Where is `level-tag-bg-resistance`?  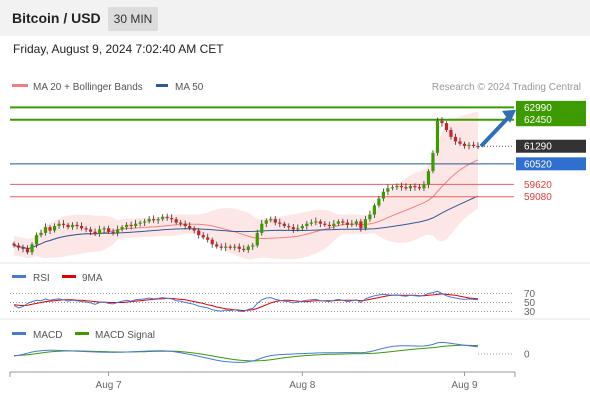 level-tag-bg-resistance is located at coordinates (551, 107).